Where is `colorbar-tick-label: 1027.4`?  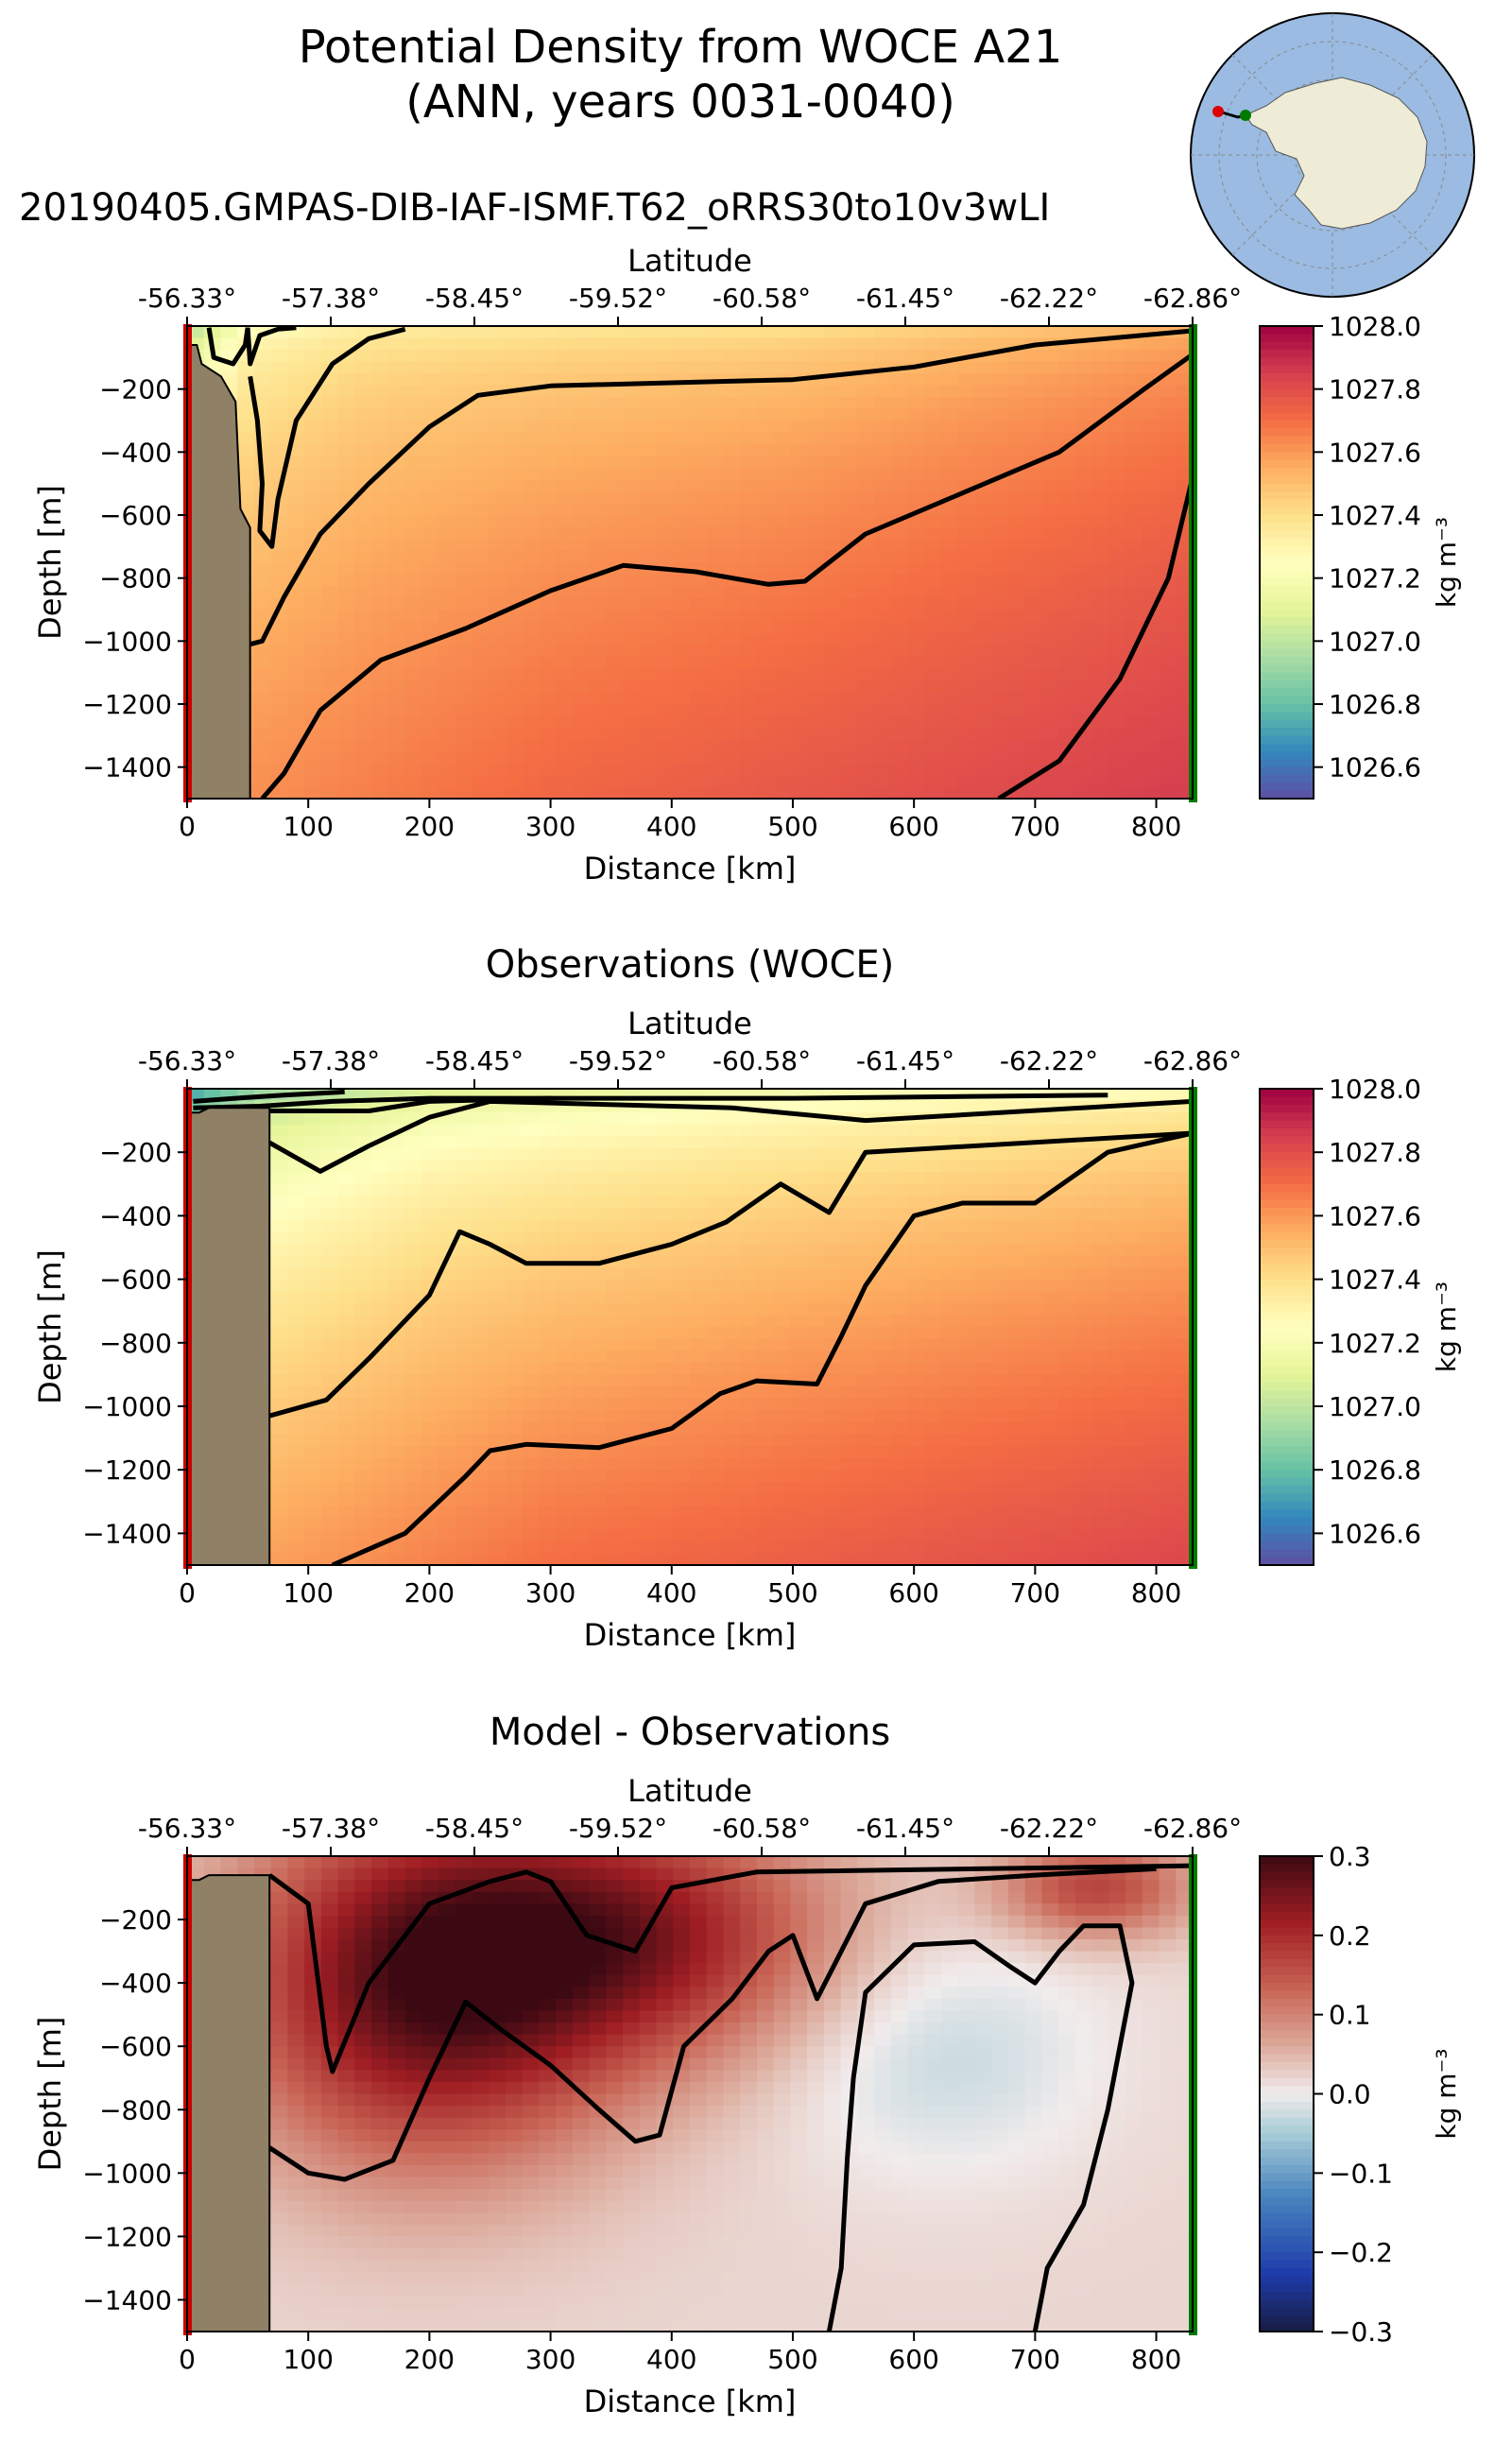 colorbar-tick-label: 1027.4 is located at coordinates (1375, 515).